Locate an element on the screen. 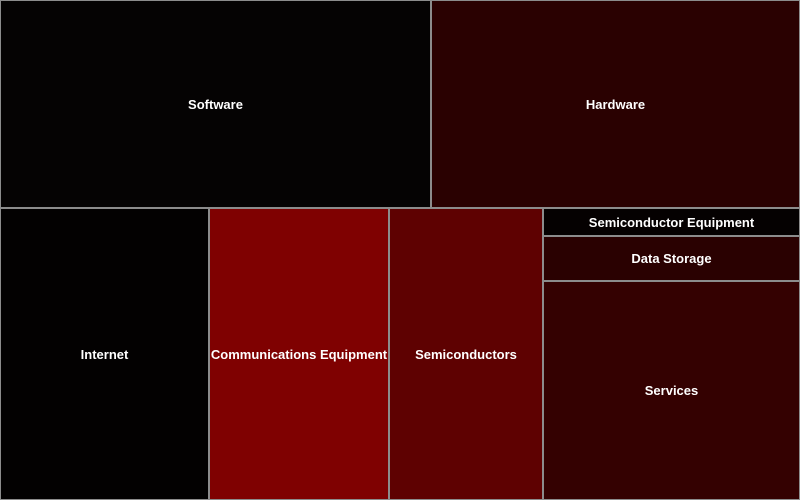  tile-label-internet: Internet is located at coordinates (104, 354).